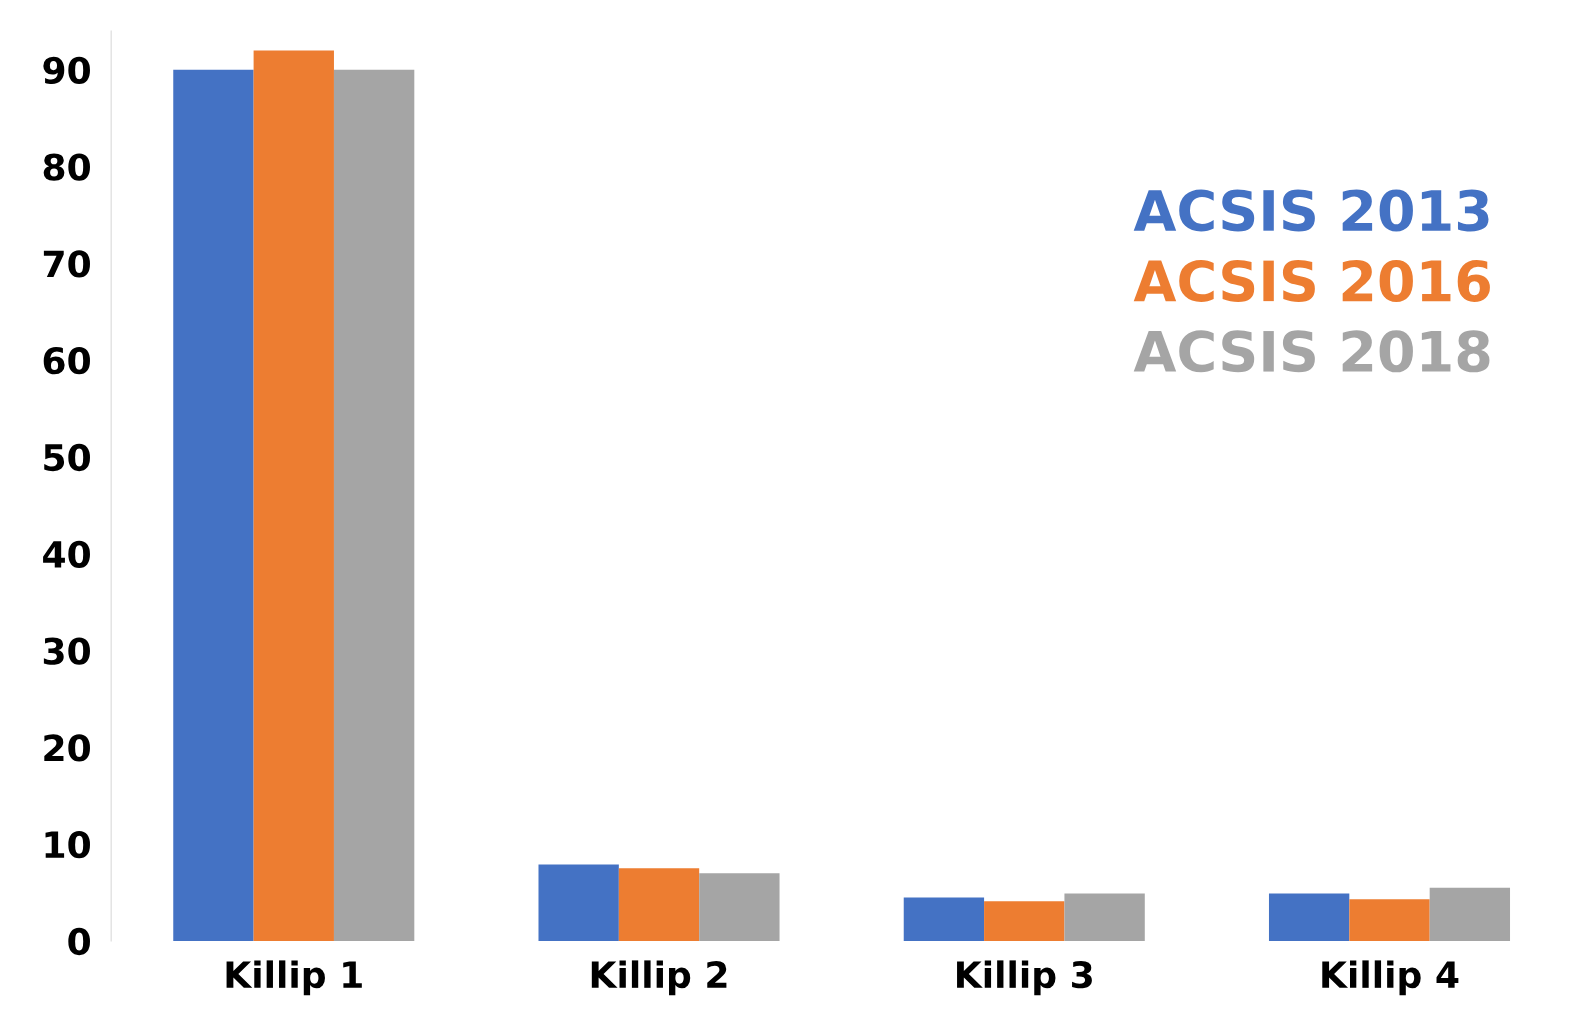 This screenshot has height=1034, width=1588. What do you see at coordinates (659, 978) in the screenshot?
I see `x-tick-label: Killip 2` at bounding box center [659, 978].